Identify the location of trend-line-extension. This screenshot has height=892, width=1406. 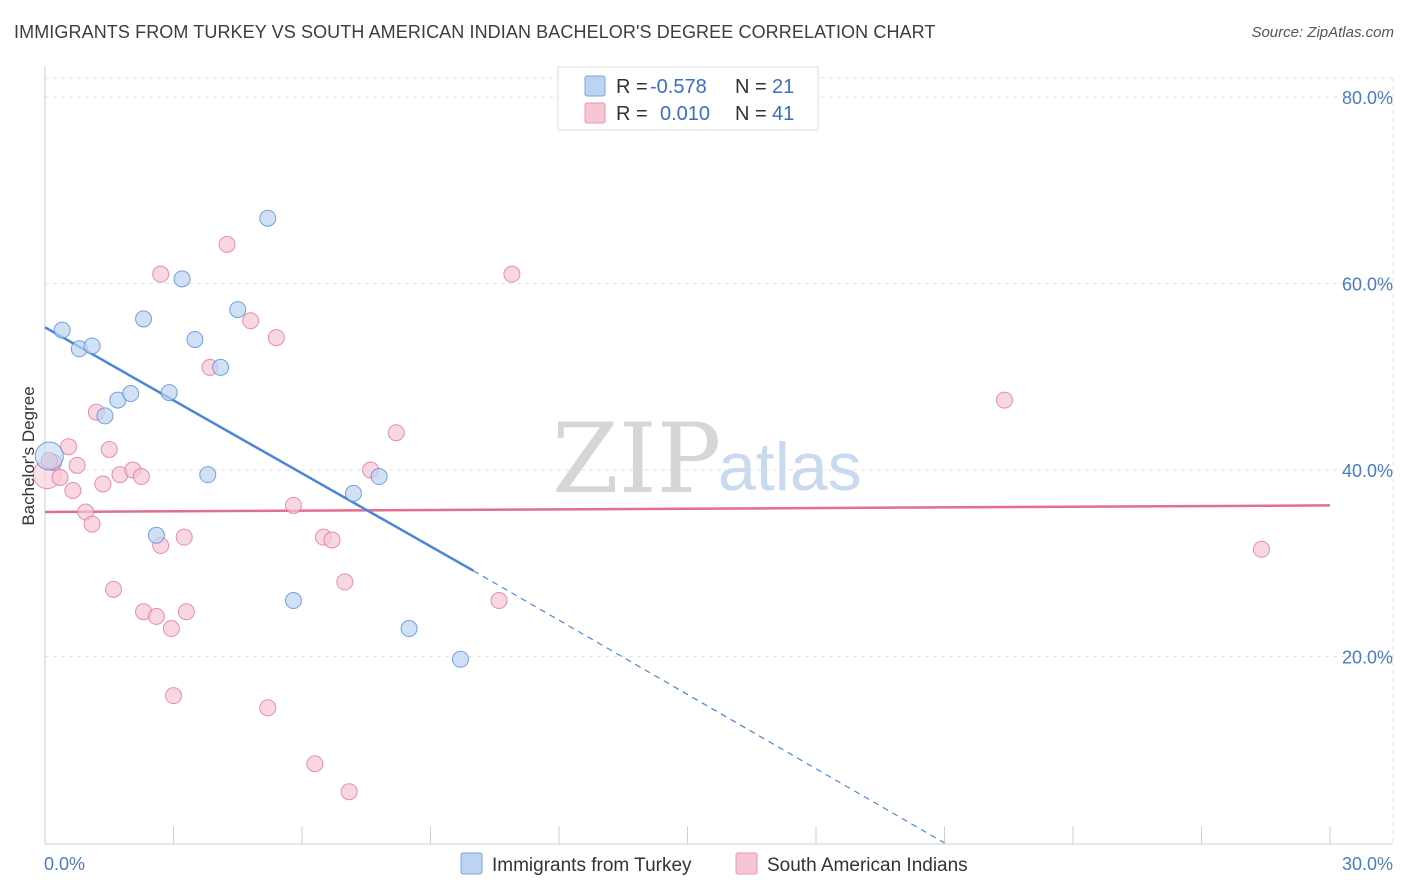
(709, 707).